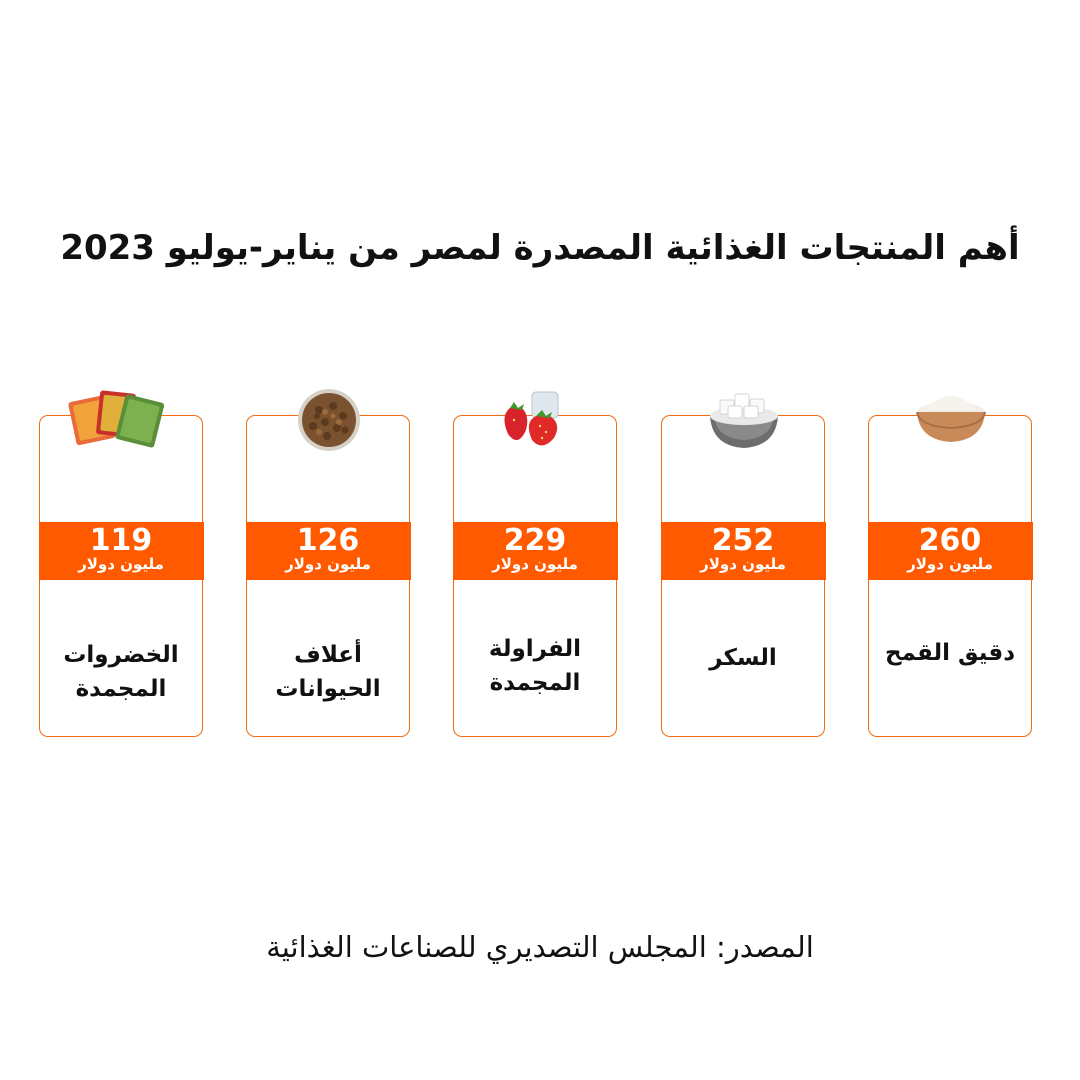 This screenshot has width=1080, height=1080. Describe the element at coordinates (328, 672) in the screenshot. I see `product-name: أعلاف الحيوانات` at that location.